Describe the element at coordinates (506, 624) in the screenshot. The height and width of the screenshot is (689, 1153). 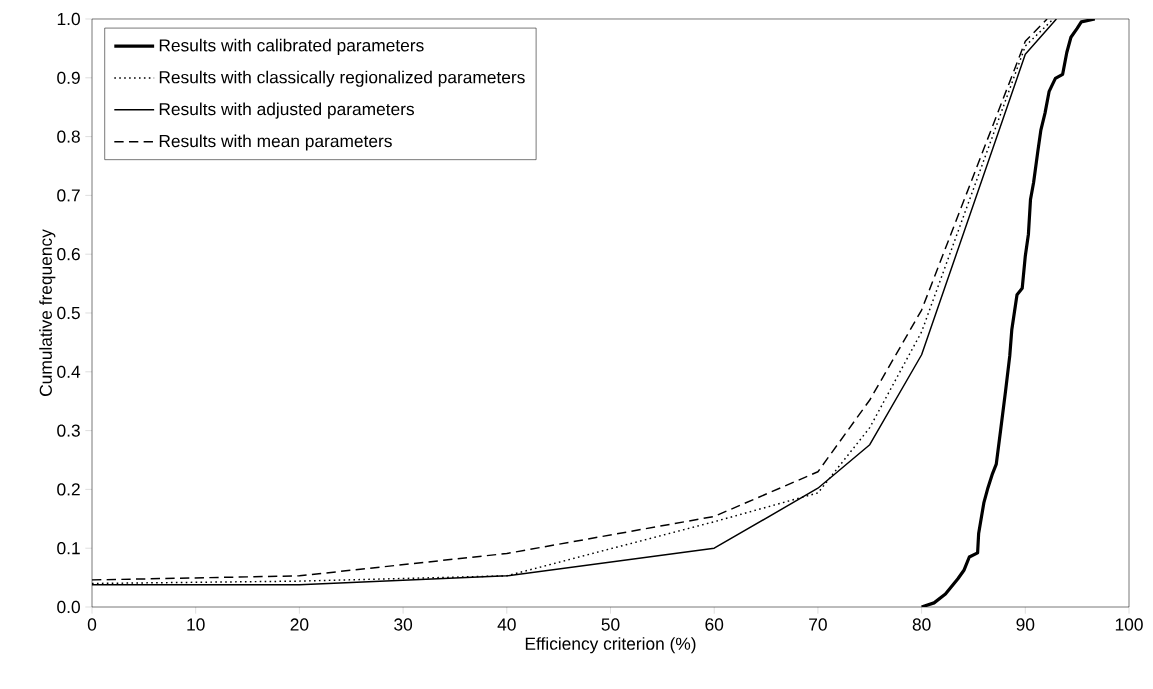
I see `x-tick-label: 40` at that location.